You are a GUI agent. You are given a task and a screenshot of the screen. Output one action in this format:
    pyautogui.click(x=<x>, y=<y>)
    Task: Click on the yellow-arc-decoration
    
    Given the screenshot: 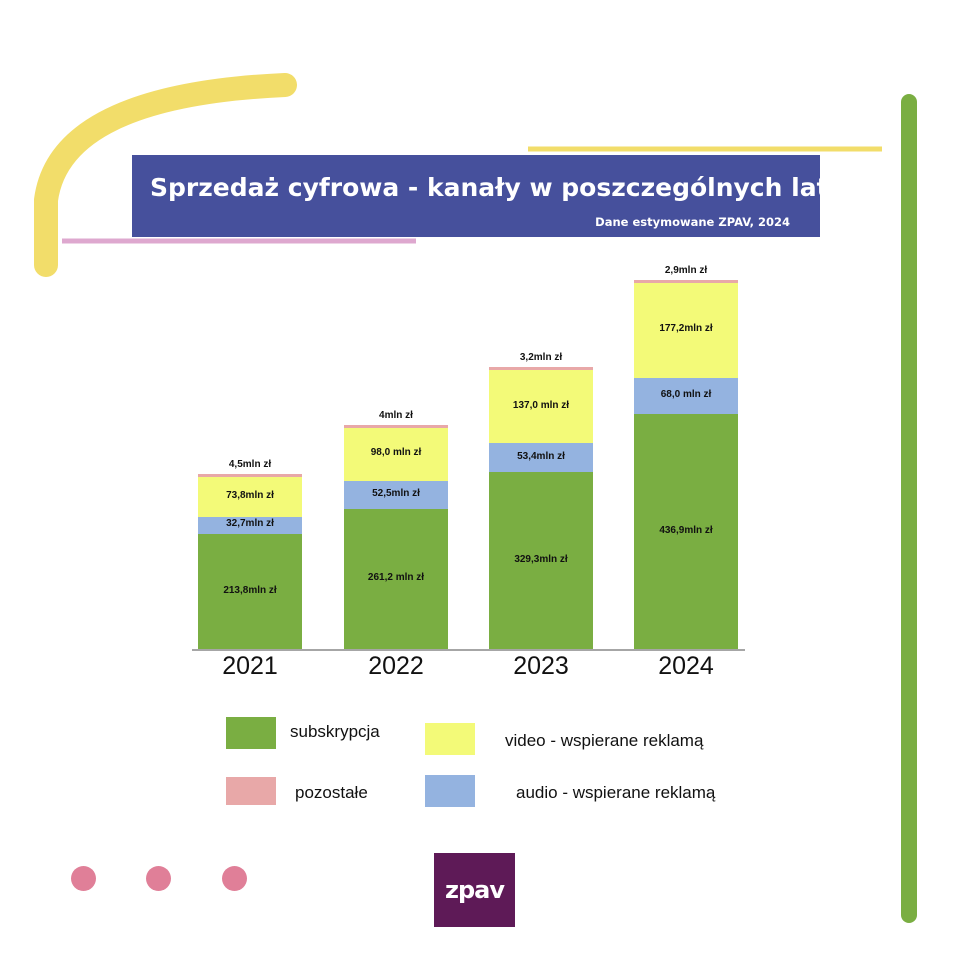 What is the action you would take?
    pyautogui.click(x=165, y=175)
    